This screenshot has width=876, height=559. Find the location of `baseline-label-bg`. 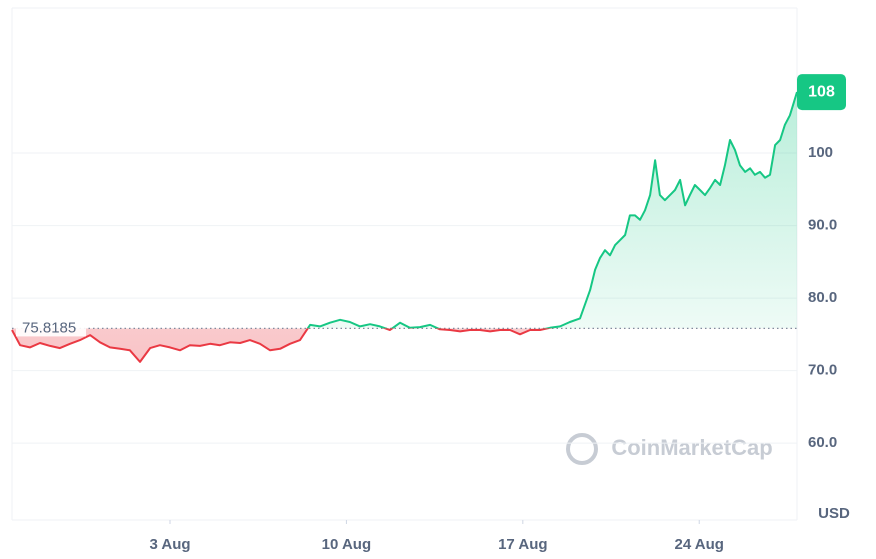

baseline-label-bg is located at coordinates (51, 327).